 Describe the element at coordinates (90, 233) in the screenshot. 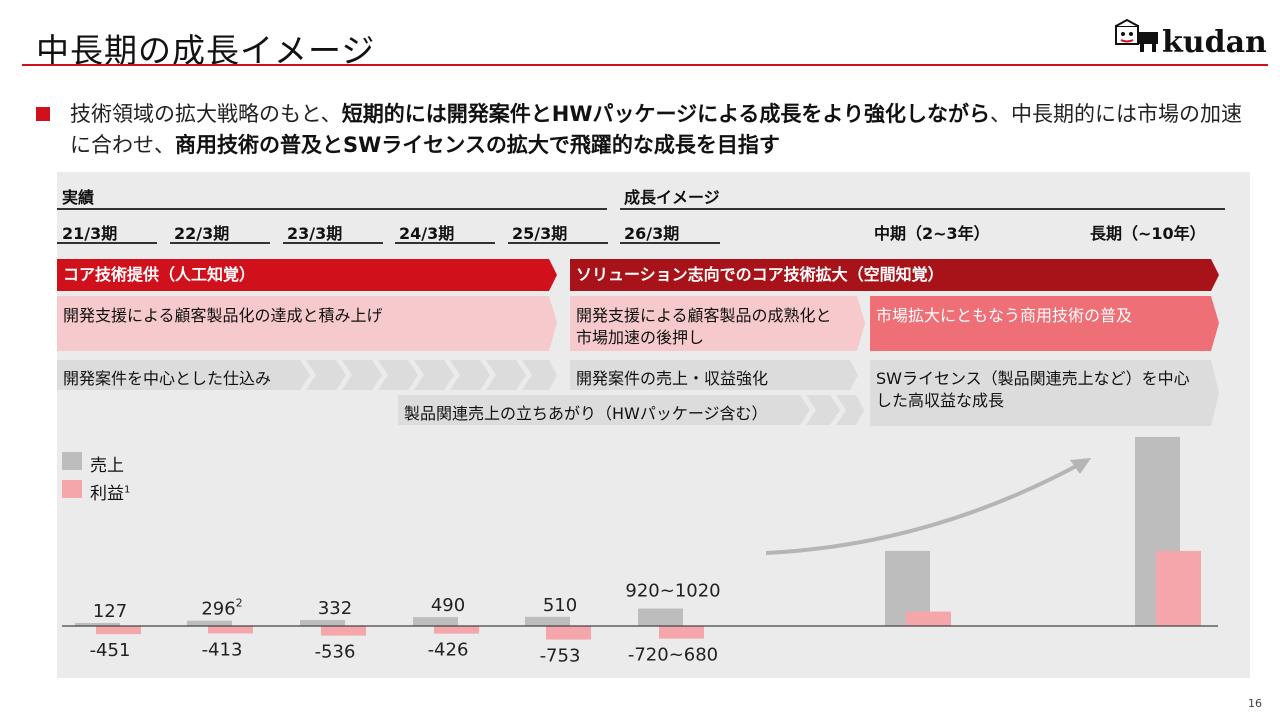

I see `period-label: 21/3期` at that location.